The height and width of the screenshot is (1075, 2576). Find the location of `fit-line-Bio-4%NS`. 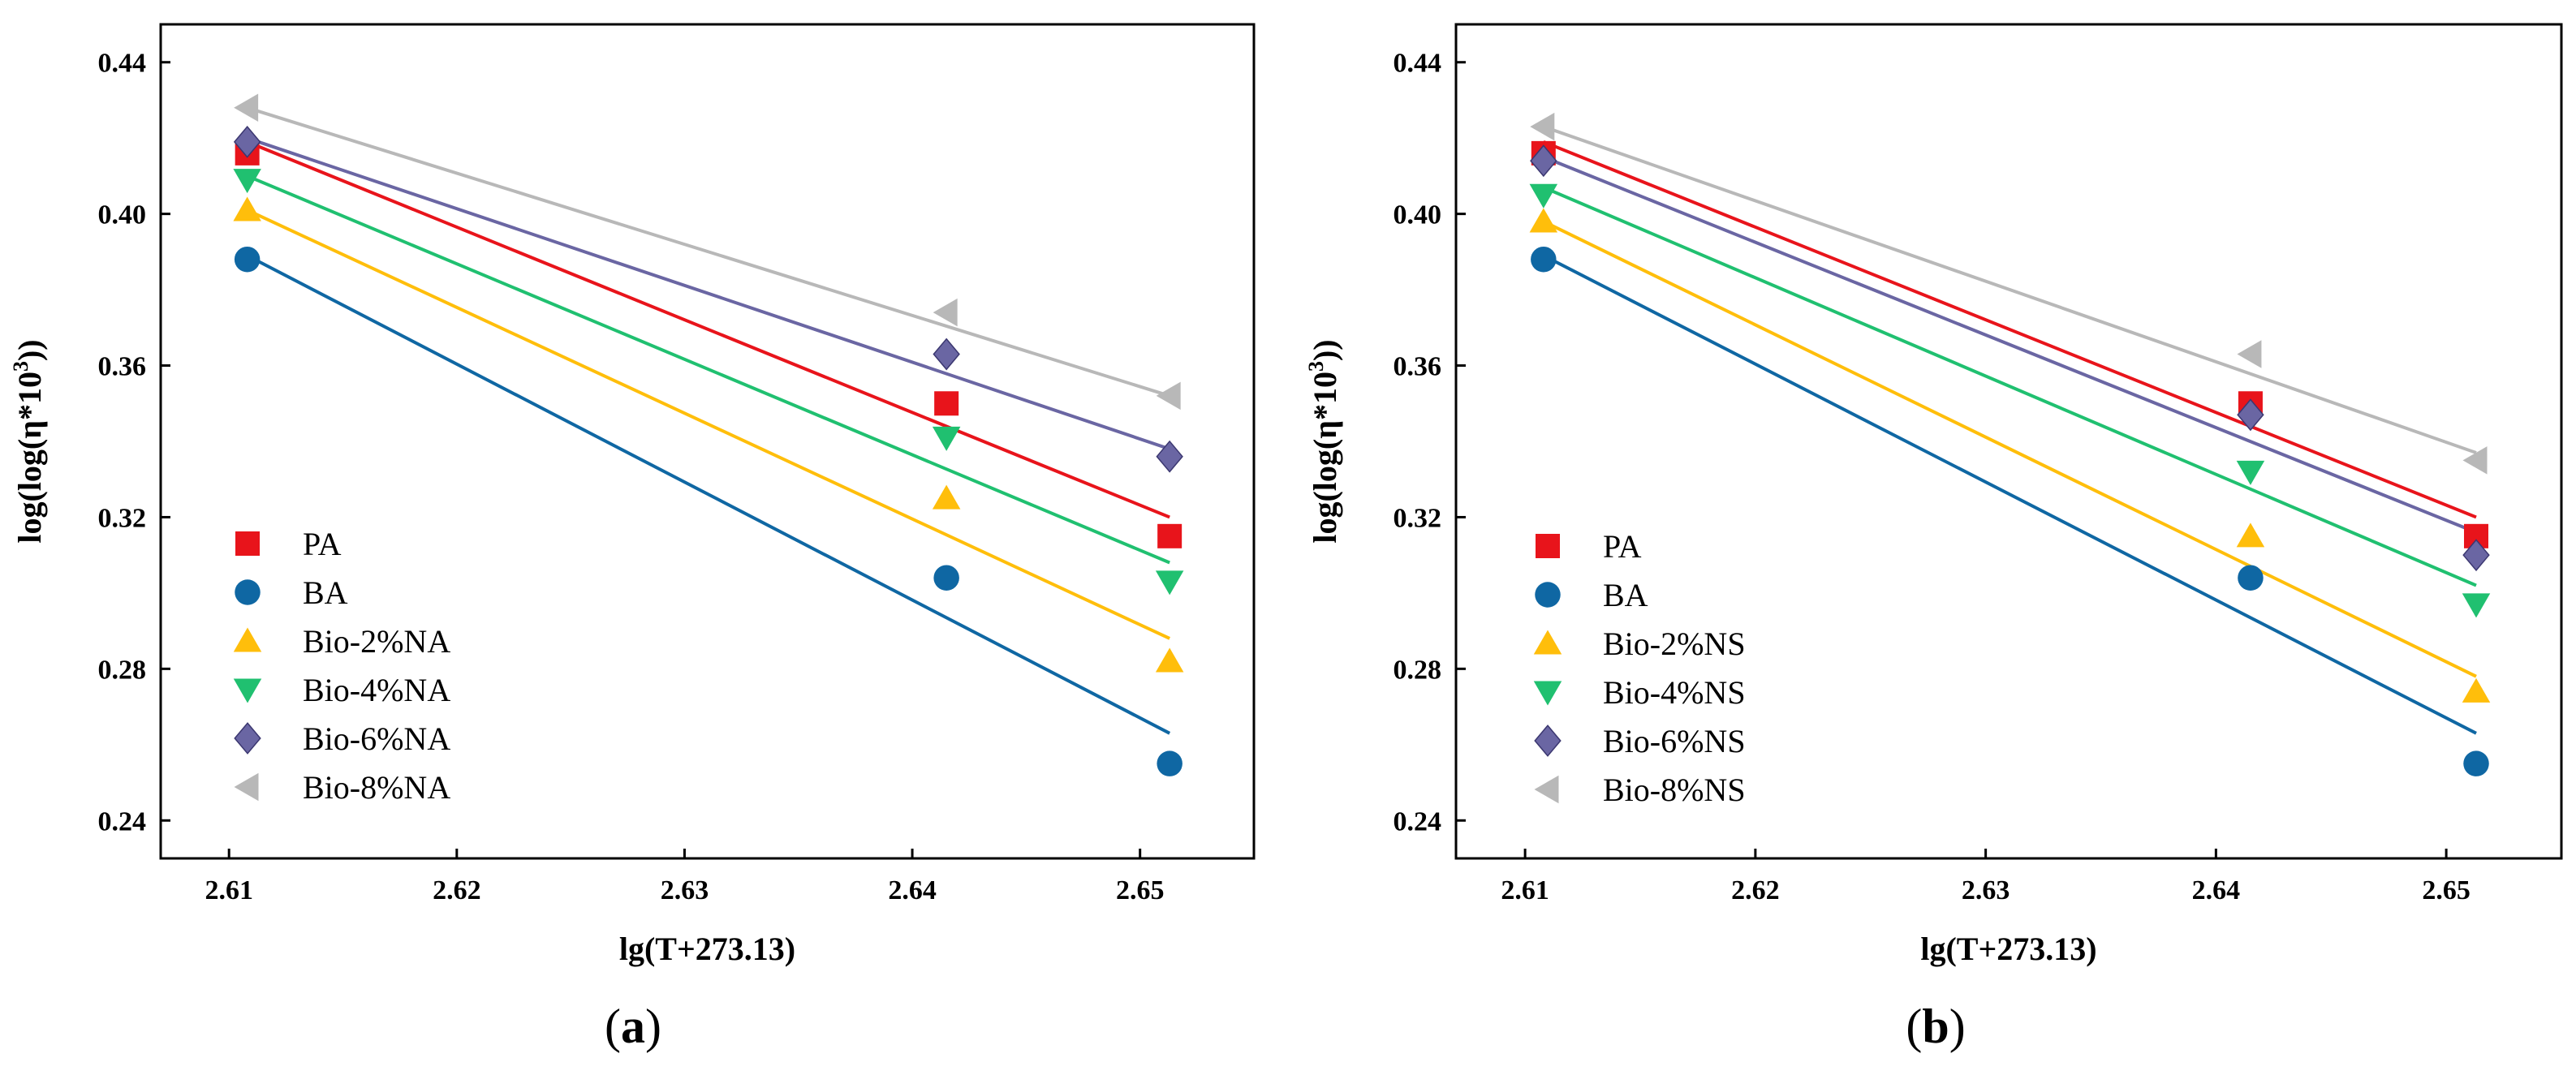

fit-line-Bio-4%NS is located at coordinates (2010, 386).